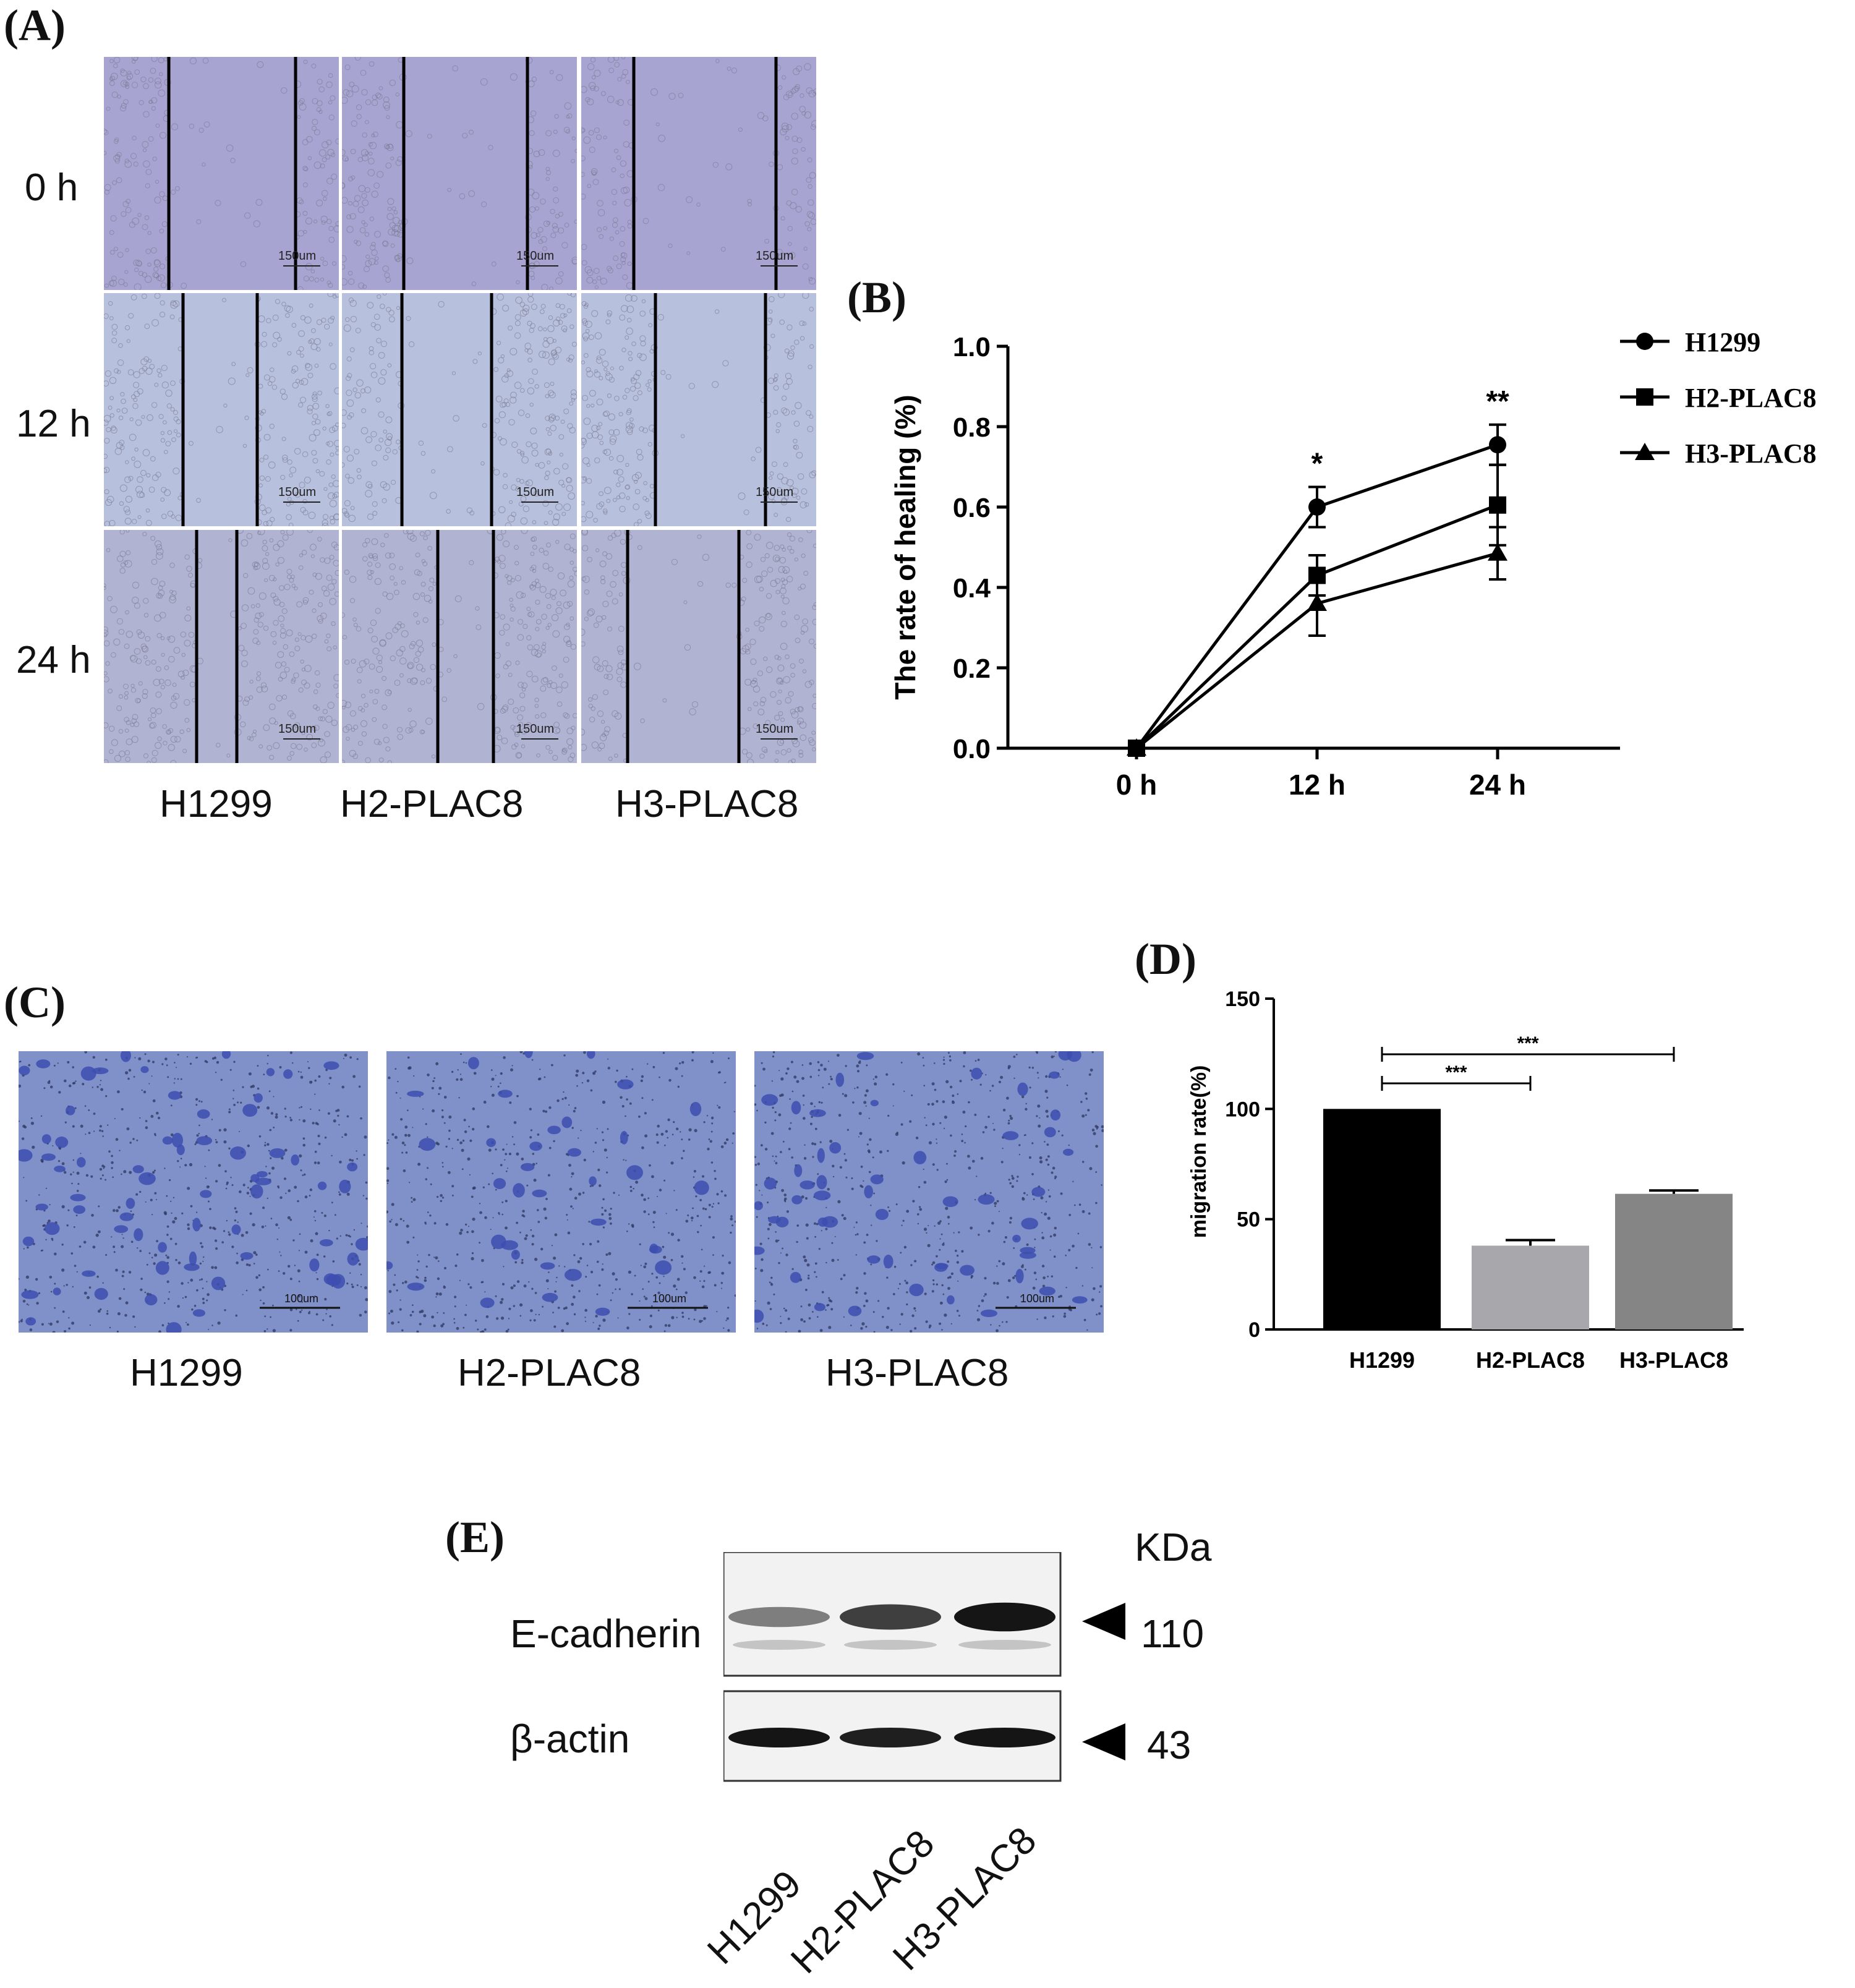 The height and width of the screenshot is (1988, 1855). What do you see at coordinates (459, 173) in the screenshot?
I see `wound-image-svg: 150um` at bounding box center [459, 173].